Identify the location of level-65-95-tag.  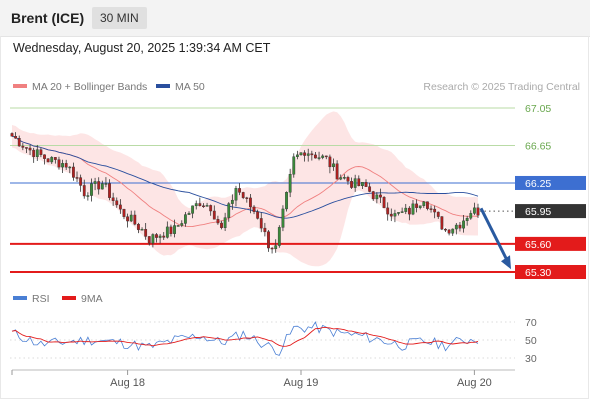
(550, 211).